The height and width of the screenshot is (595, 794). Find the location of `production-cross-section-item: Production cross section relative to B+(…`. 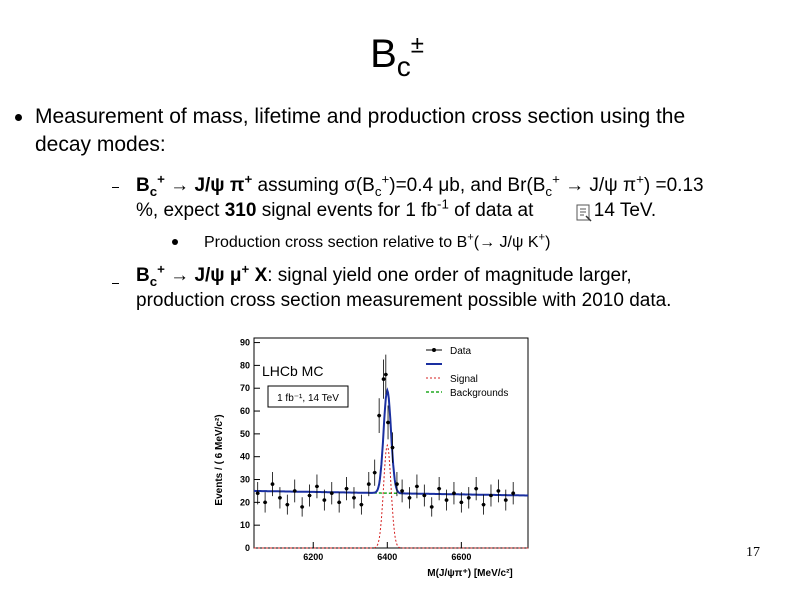

production-cross-section-item: Production cross section relative to B+(… is located at coordinates (377, 241).